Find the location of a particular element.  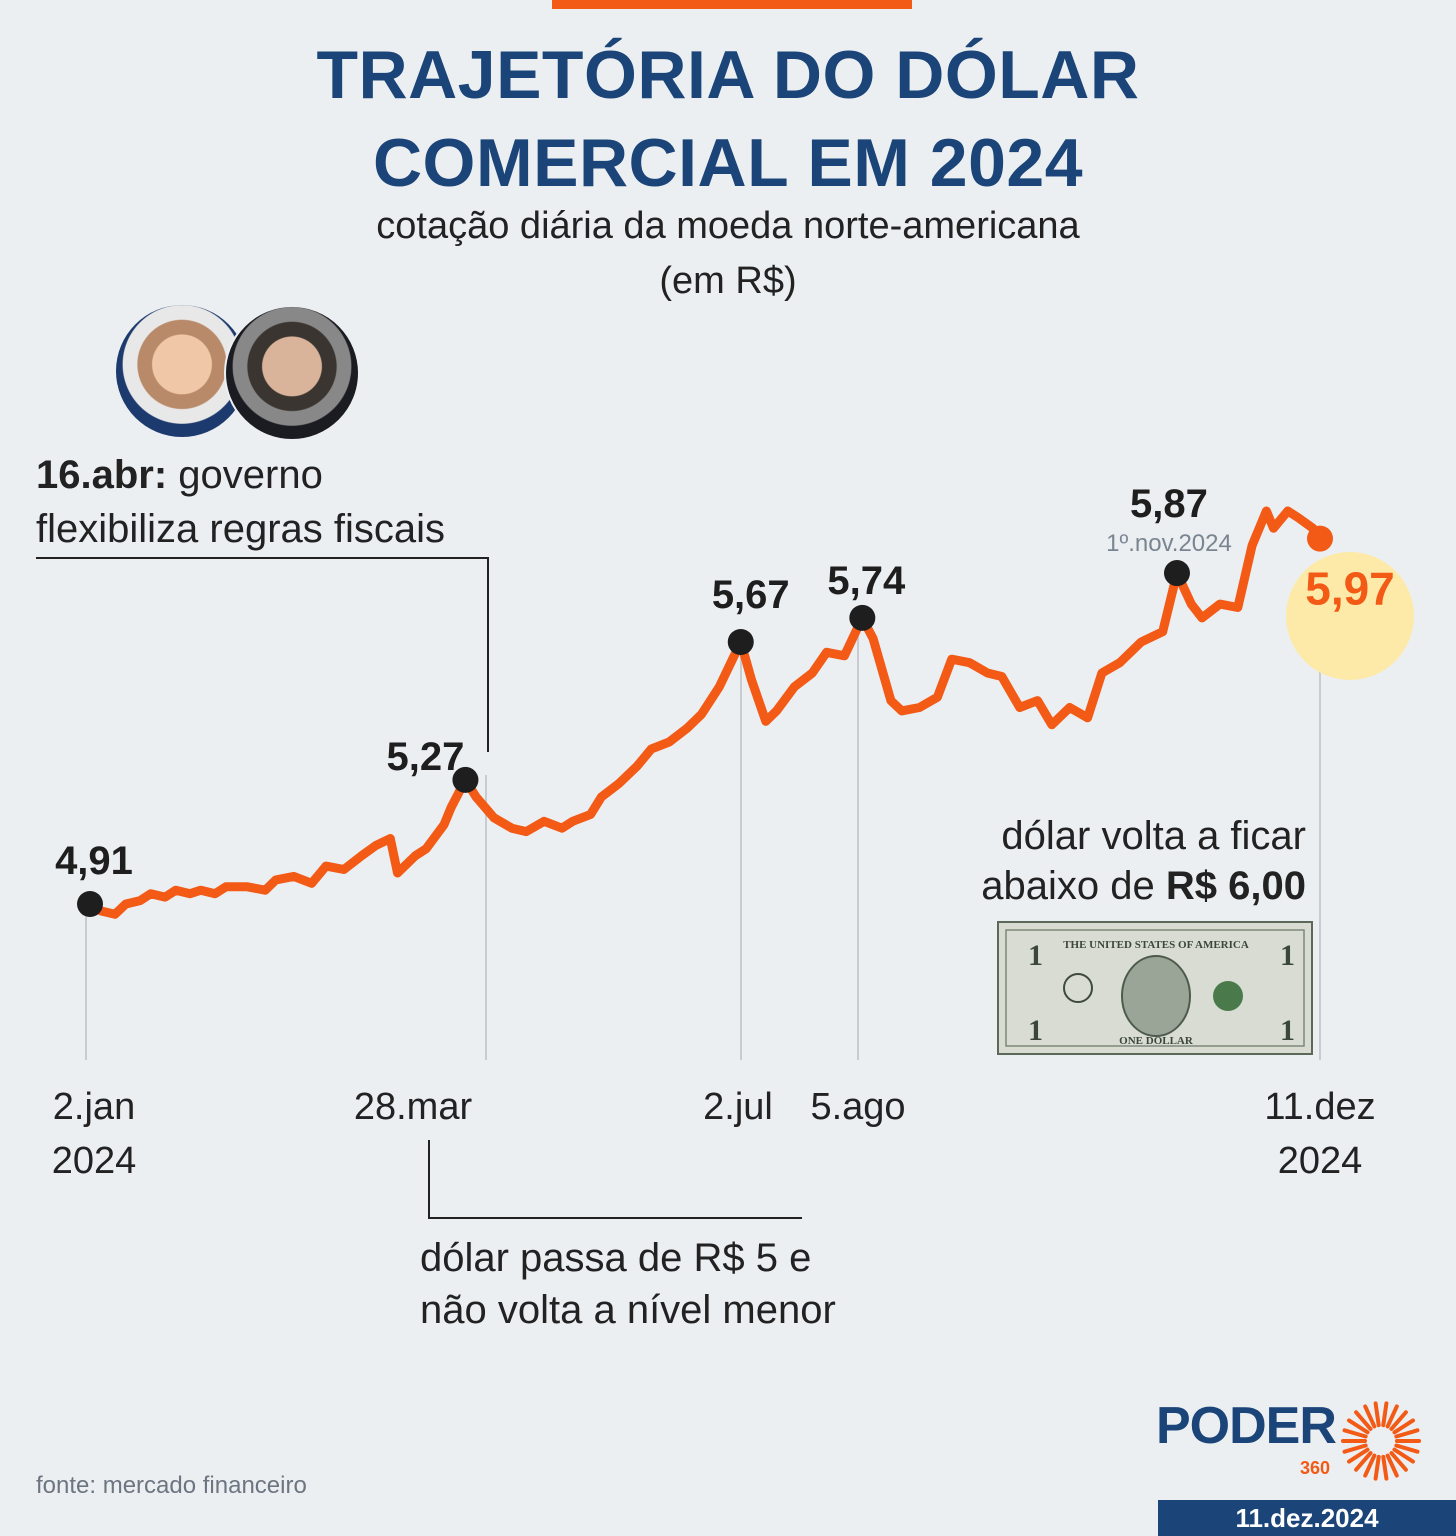

data-sublabel-4: 1º.nov.2024 is located at coordinates (1169, 543).